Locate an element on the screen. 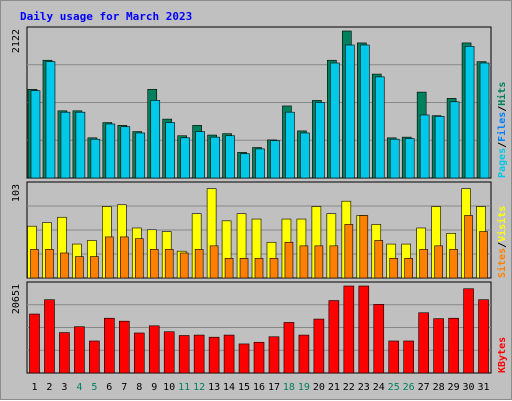 This screenshot has width=512, height=401. x-tick-label: 27 is located at coordinates (424, 387).